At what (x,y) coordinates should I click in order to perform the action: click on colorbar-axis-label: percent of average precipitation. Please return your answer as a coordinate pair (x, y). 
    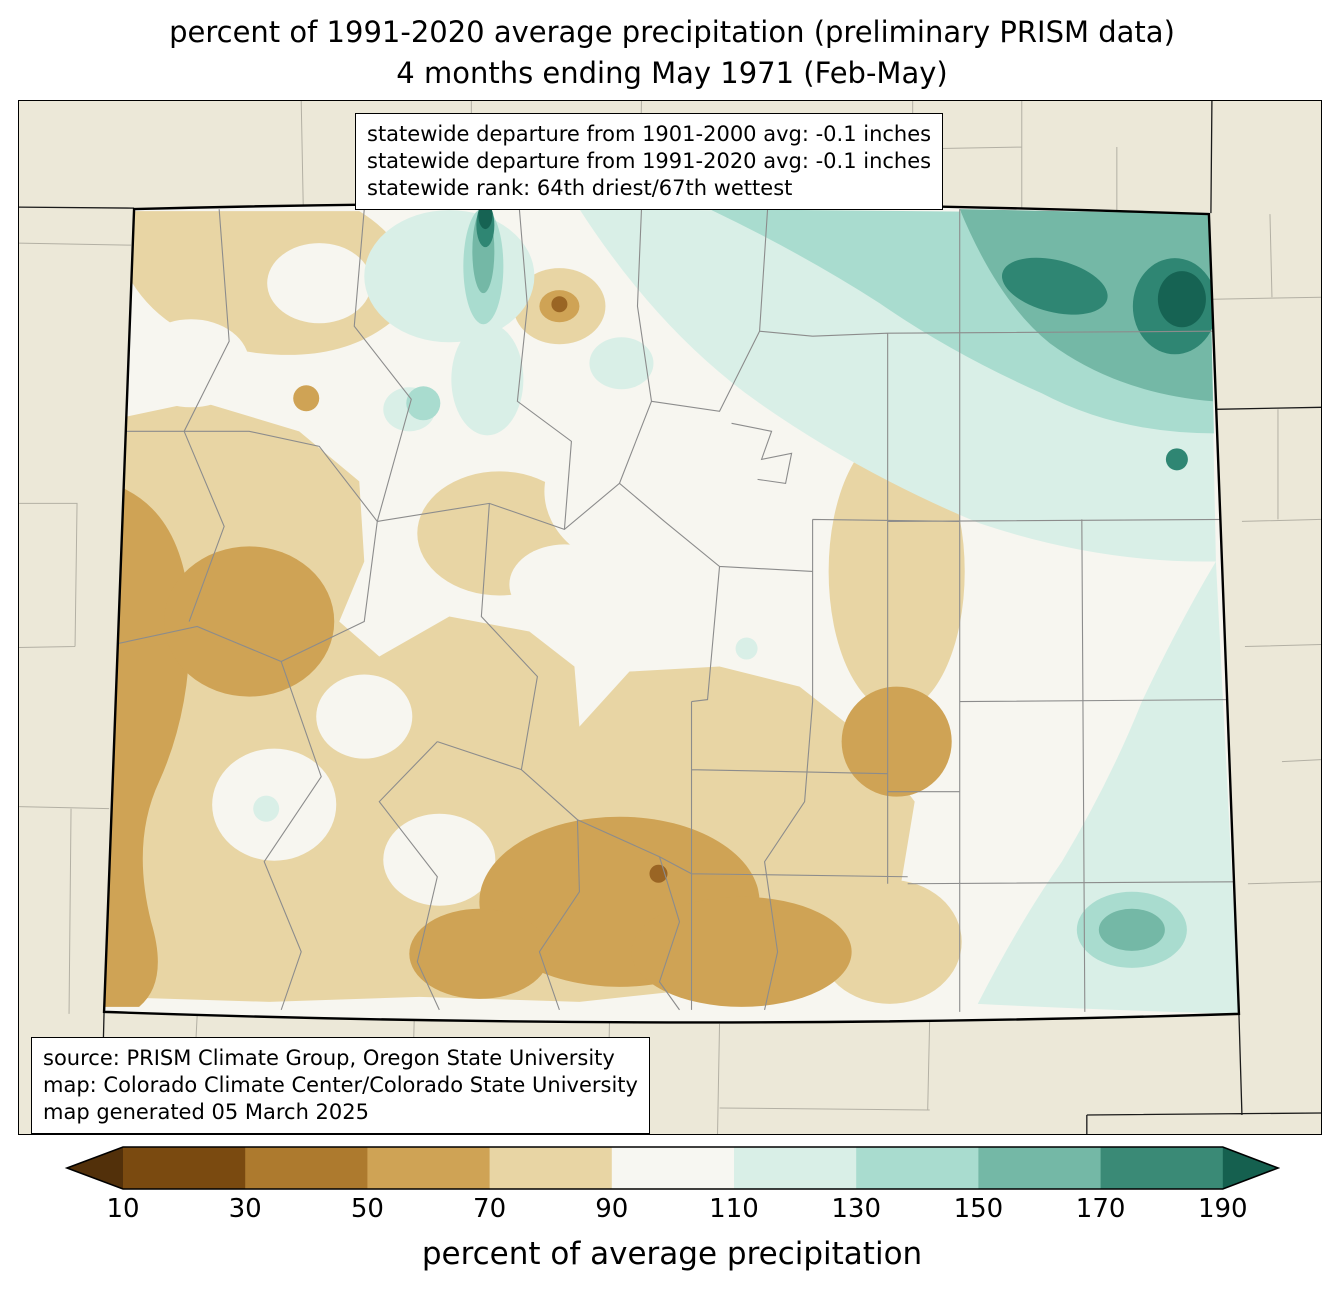
    Looking at the image, I should click on (672, 1254).